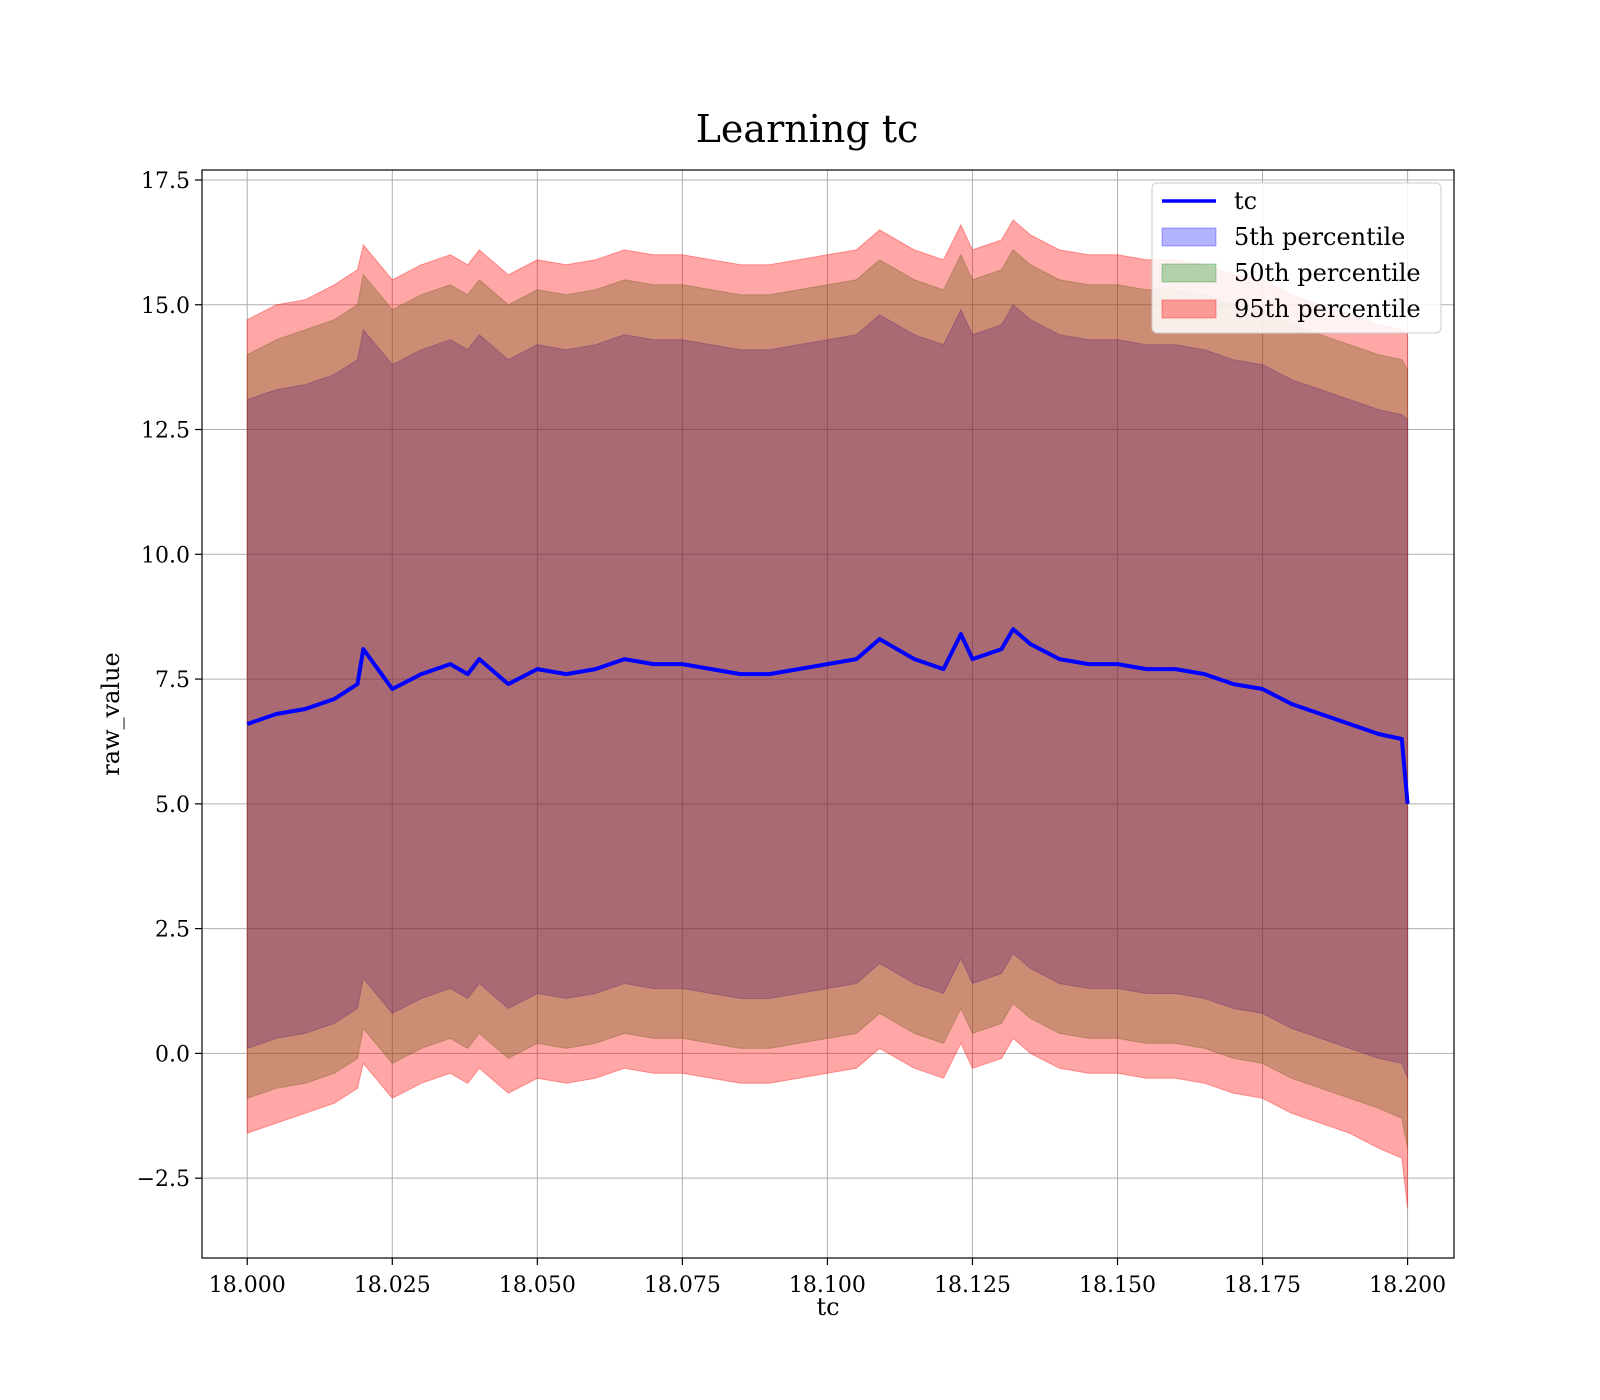 Image resolution: width=1600 pixels, height=1400 pixels. What do you see at coordinates (1319, 237) in the screenshot?
I see `legend-label-5th: 5th percentile` at bounding box center [1319, 237].